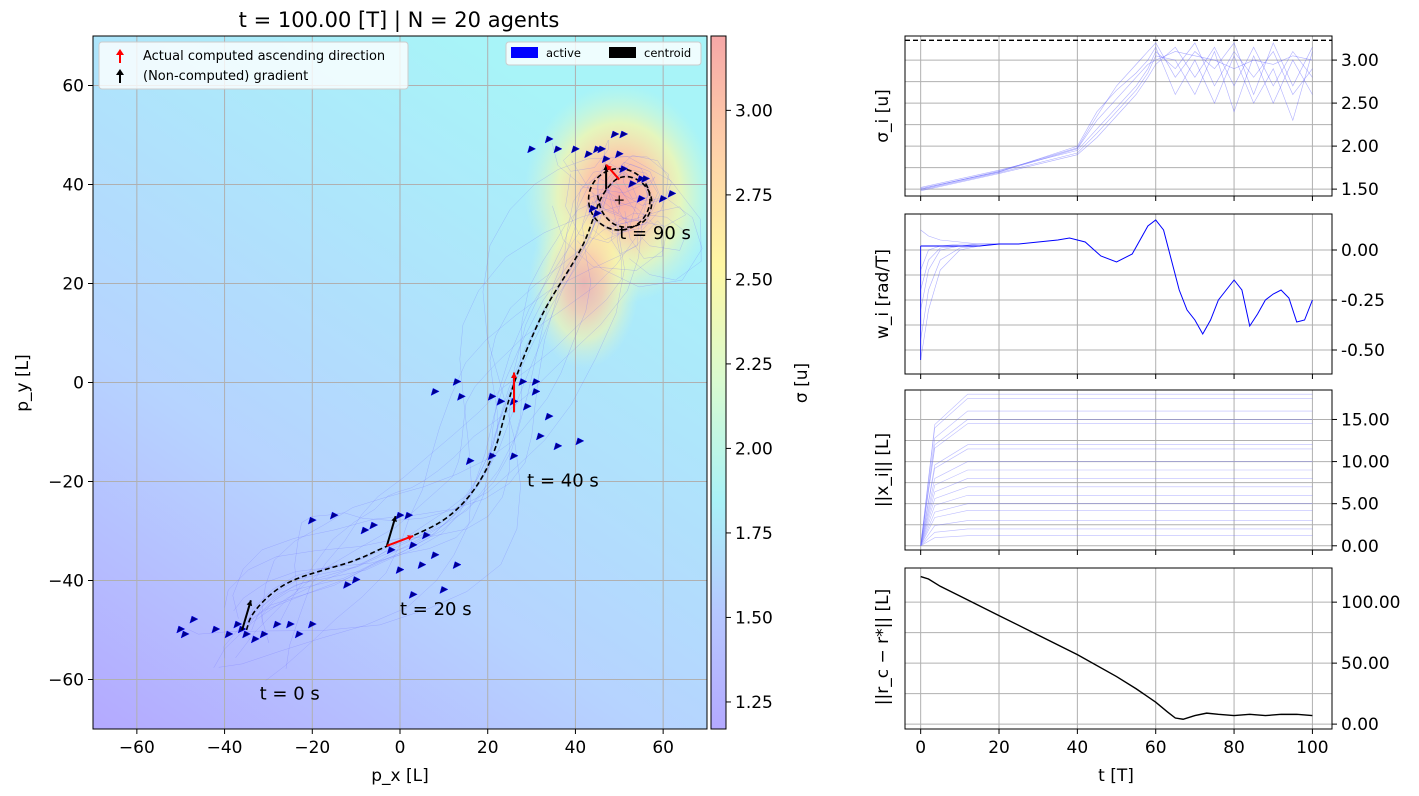  I want to click on y-axis-label: p_y [L], so click(23, 383).